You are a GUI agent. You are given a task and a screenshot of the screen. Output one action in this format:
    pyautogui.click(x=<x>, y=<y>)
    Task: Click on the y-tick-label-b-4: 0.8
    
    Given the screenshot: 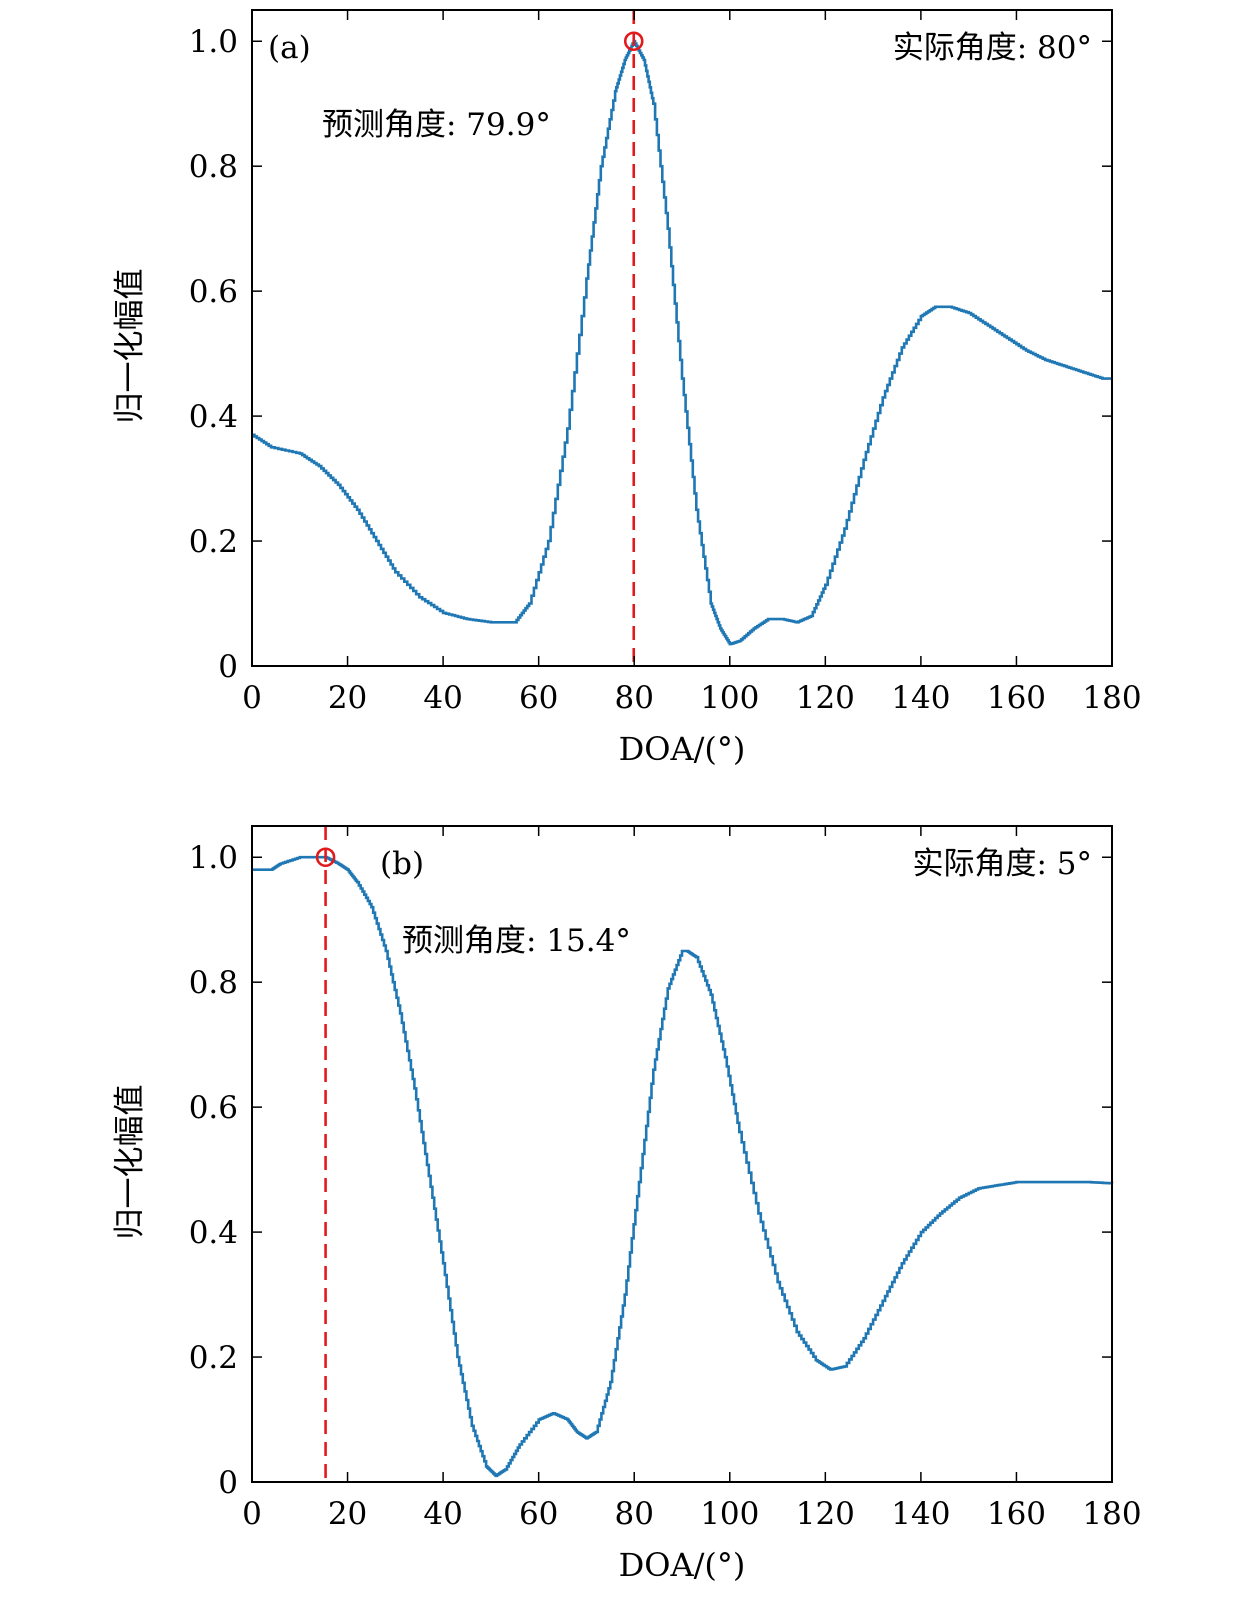 What is the action you would take?
    pyautogui.click(x=213, y=983)
    